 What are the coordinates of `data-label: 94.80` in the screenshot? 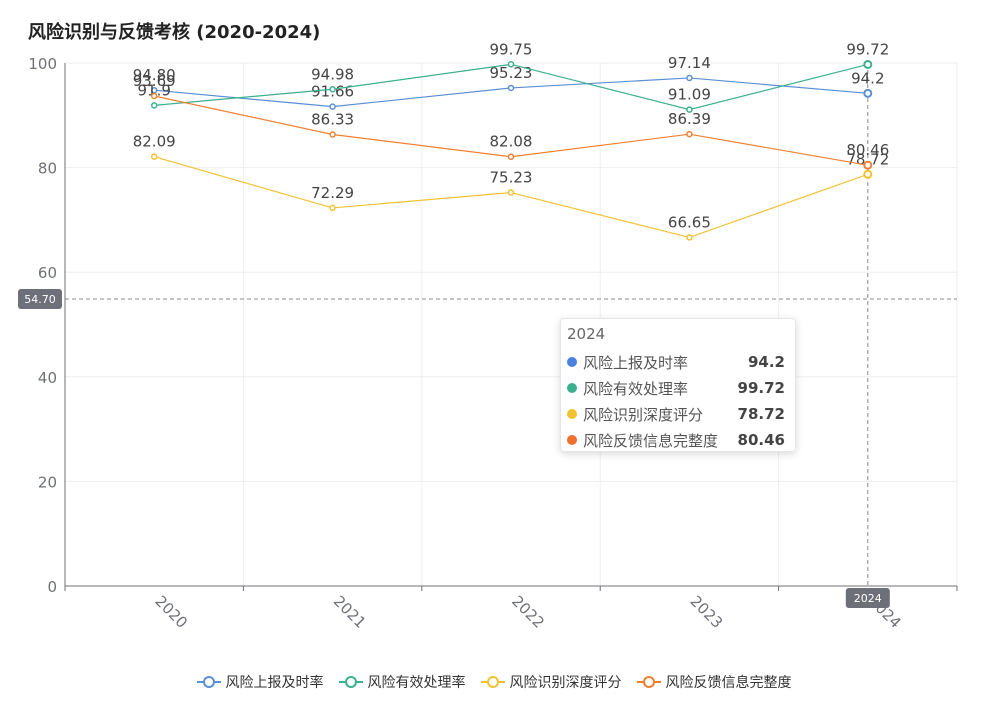 It's located at (154, 75).